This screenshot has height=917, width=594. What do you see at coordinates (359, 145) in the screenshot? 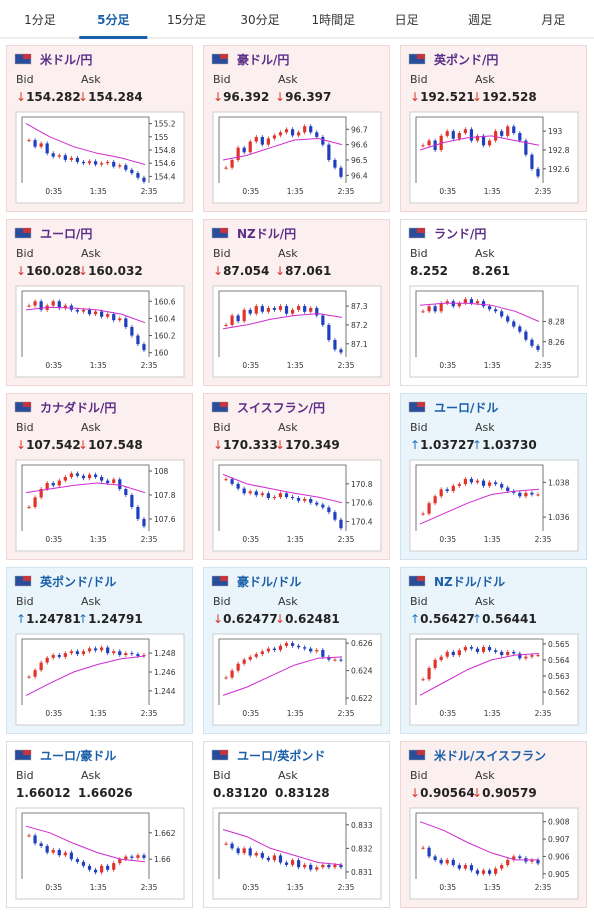
I see `y-tick-label: 96.6` at bounding box center [359, 145].